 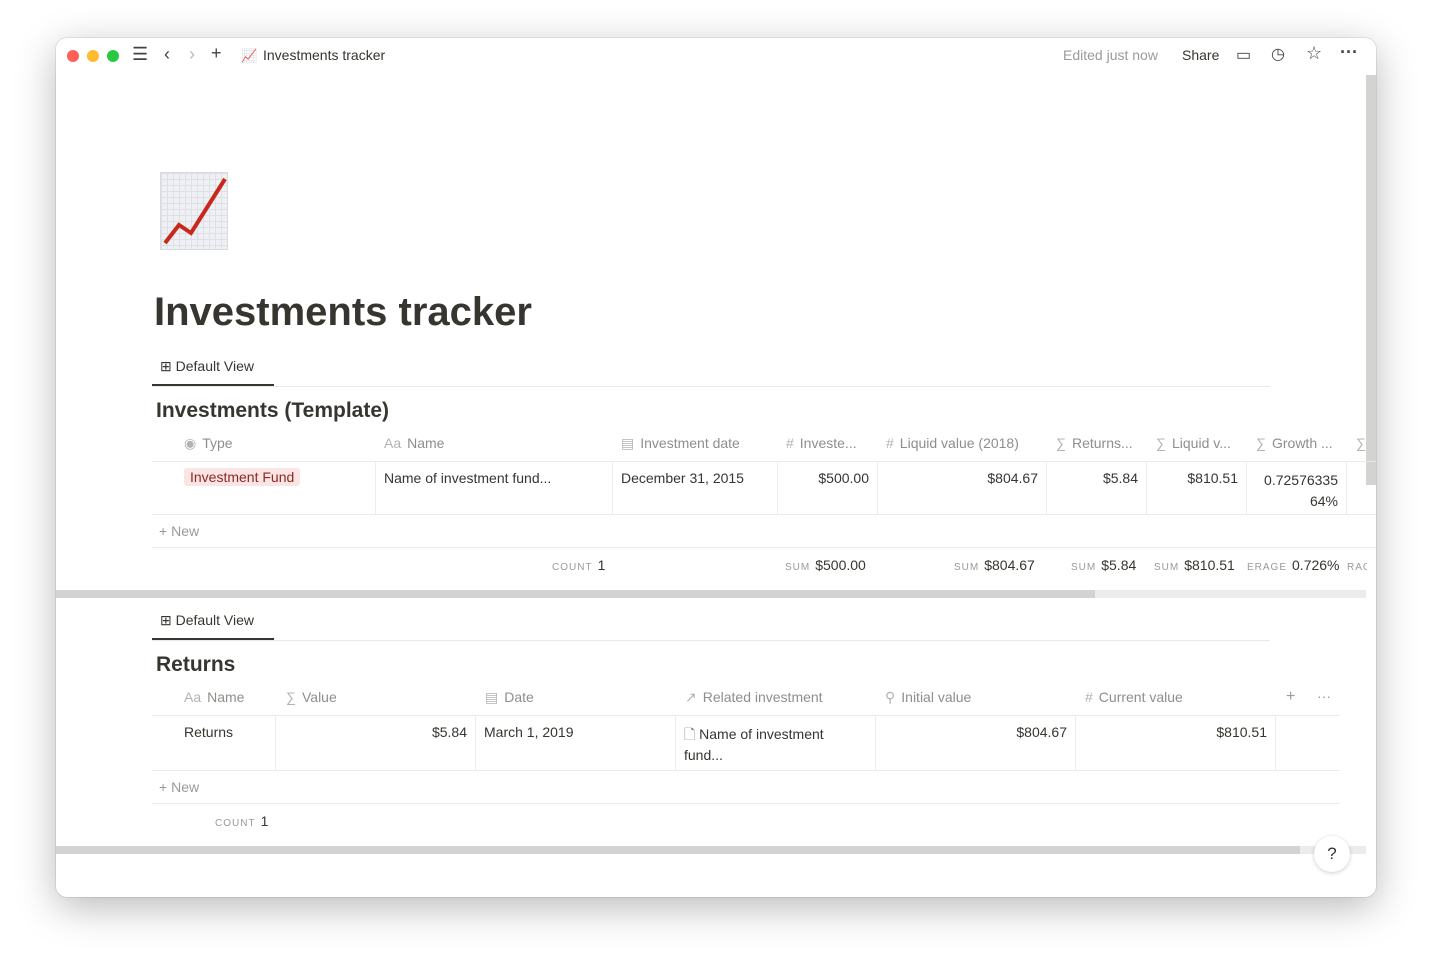 I want to click on close-window-button, so click(x=73, y=56).